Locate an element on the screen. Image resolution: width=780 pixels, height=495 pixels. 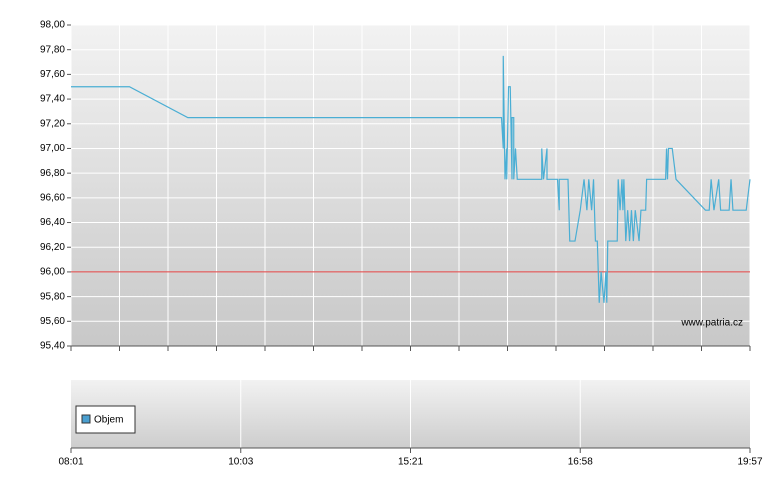
y-tick-label: 96,00 is located at coordinates (52, 272).